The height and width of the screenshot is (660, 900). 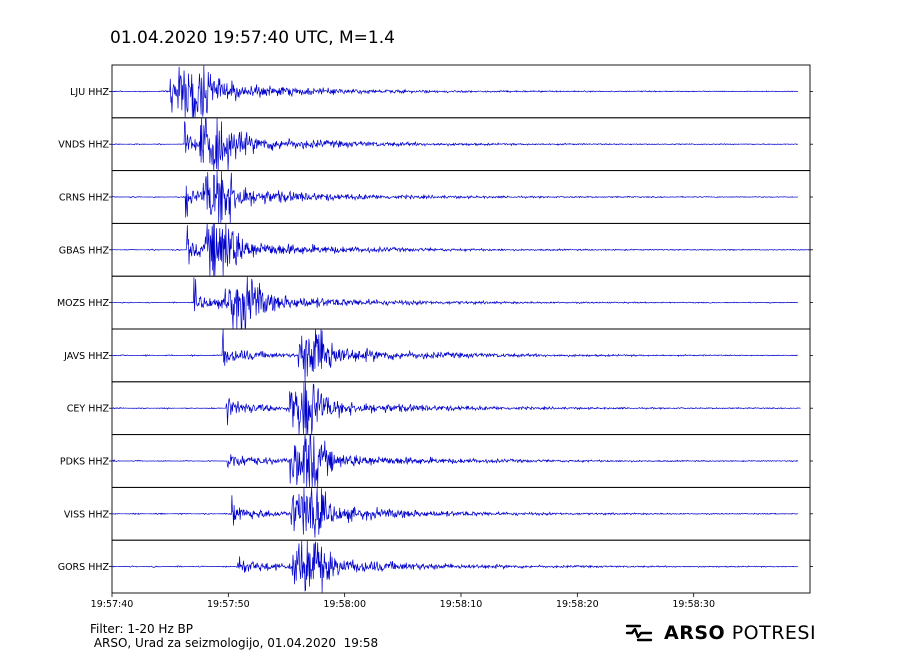 I want to click on station-label: JAVS HHZ, so click(x=86, y=356).